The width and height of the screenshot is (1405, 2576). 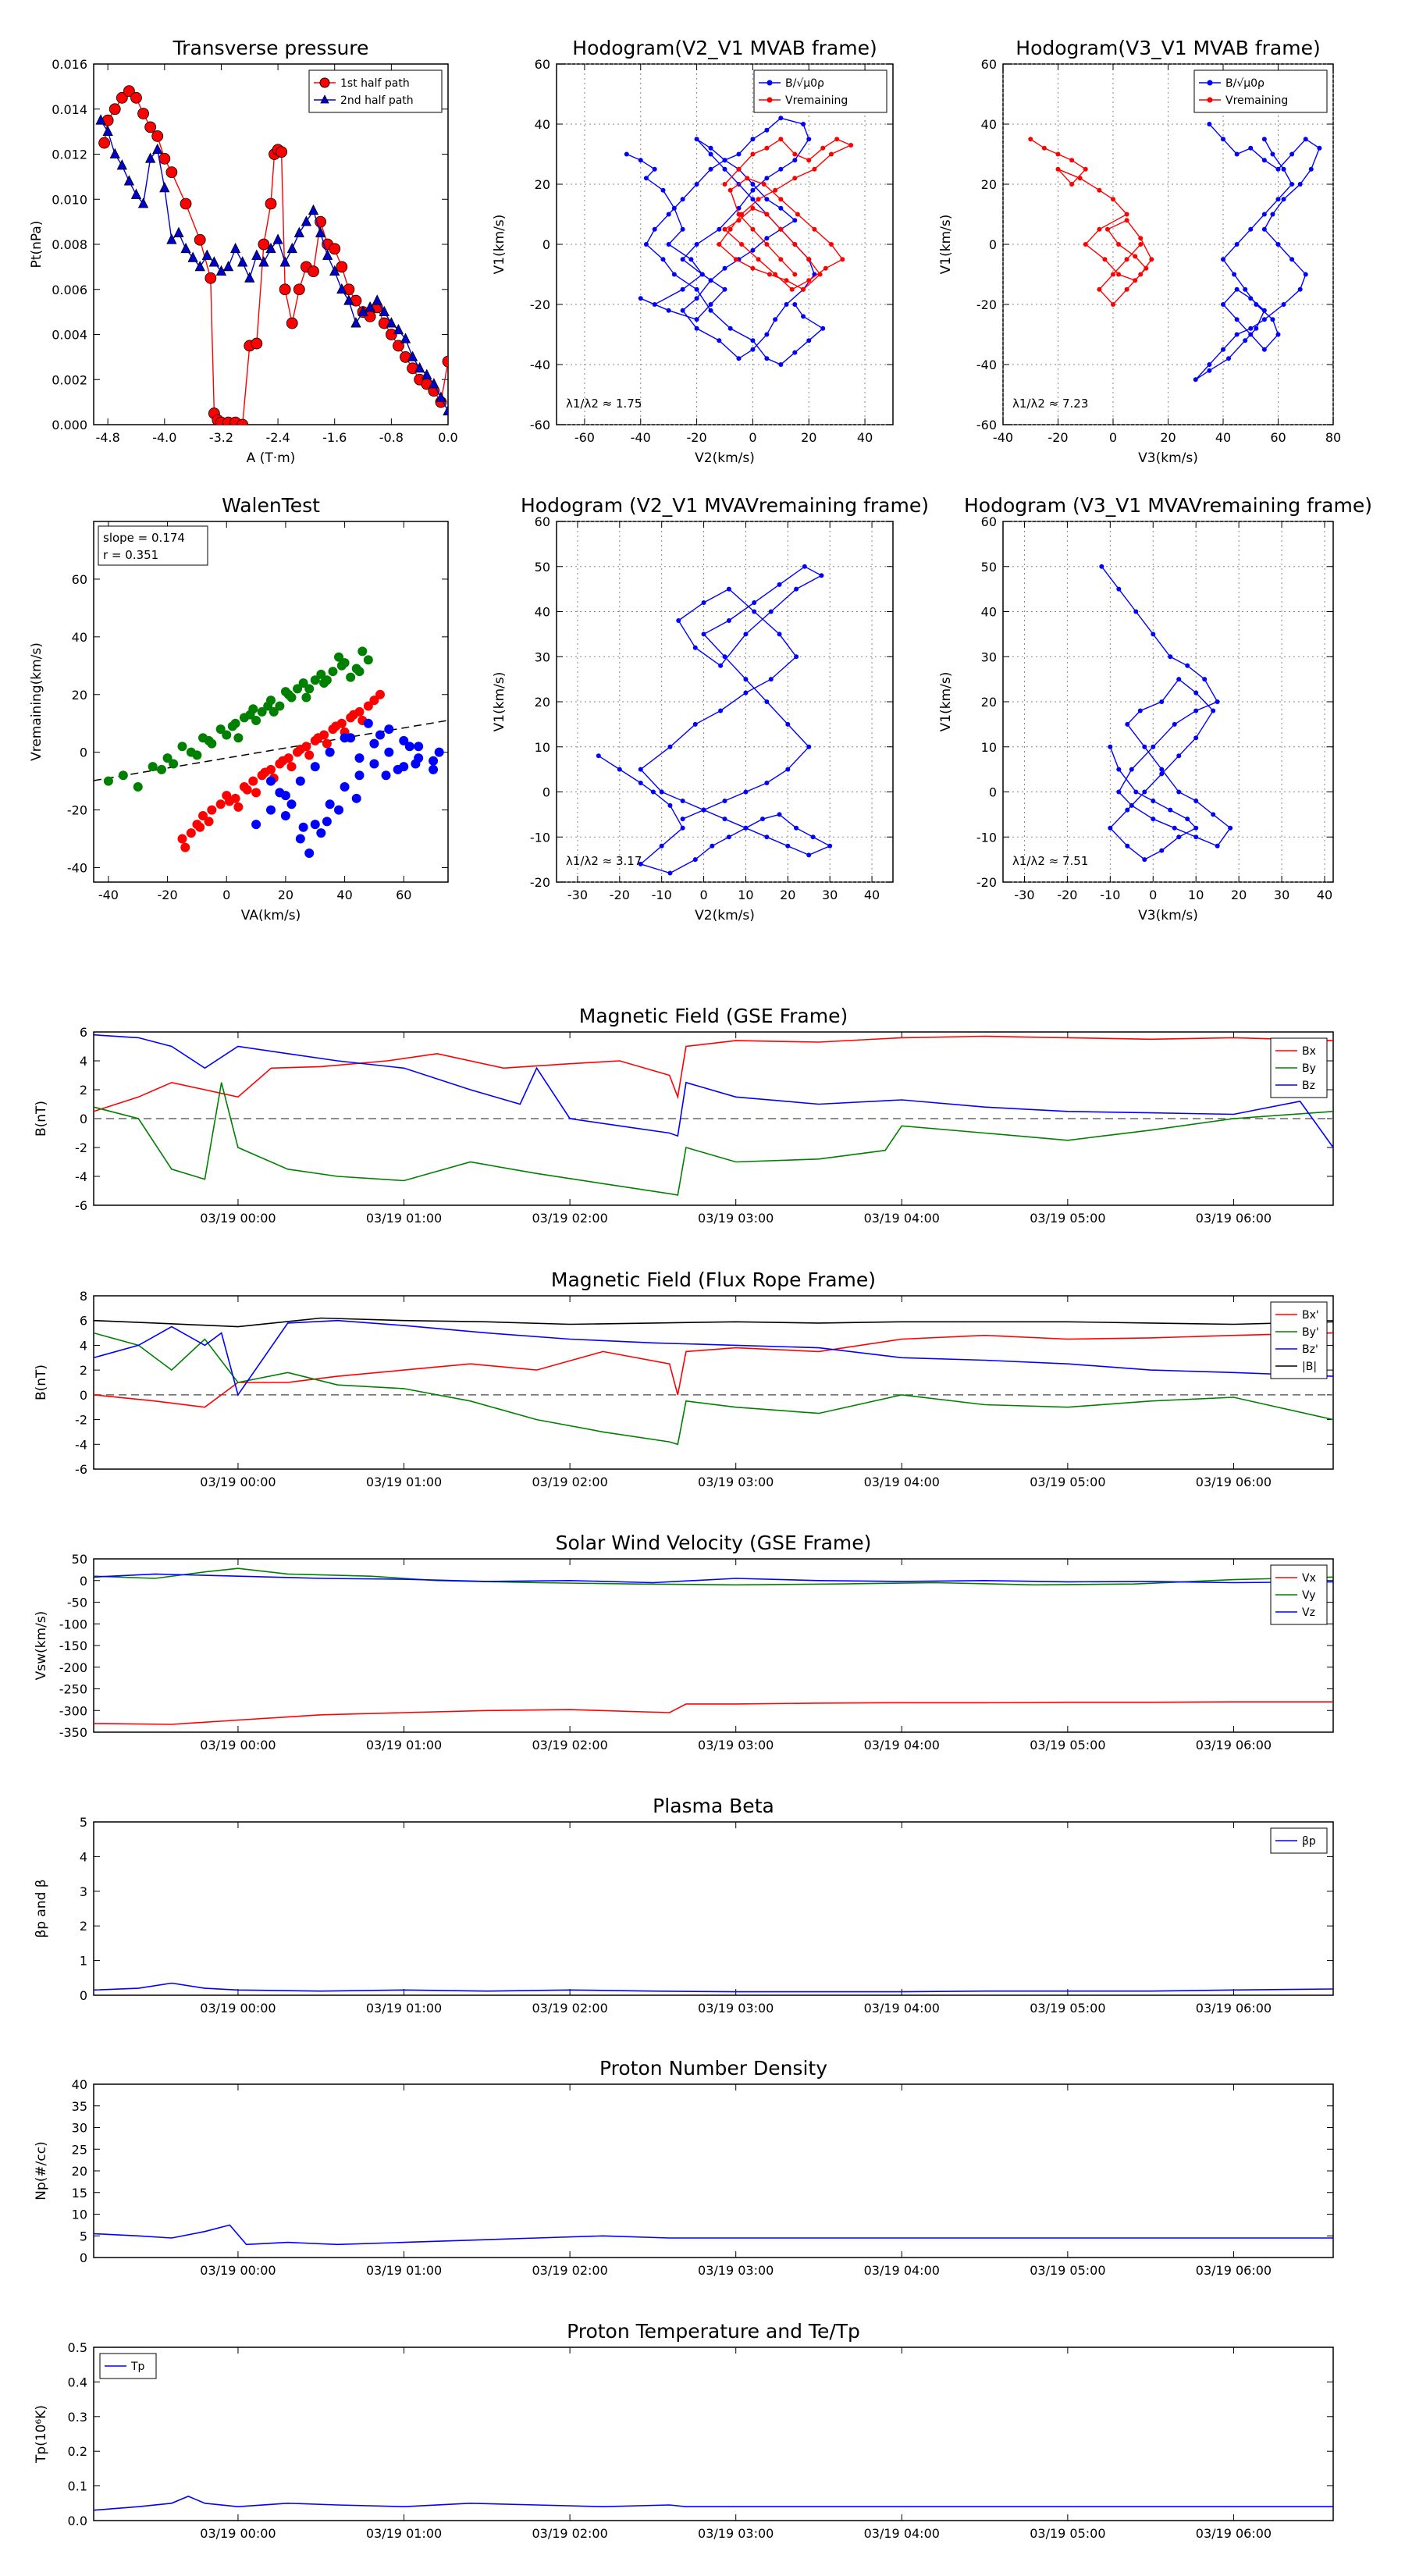 What do you see at coordinates (130, 555) in the screenshot?
I see `stats-text: r = 0.351` at bounding box center [130, 555].